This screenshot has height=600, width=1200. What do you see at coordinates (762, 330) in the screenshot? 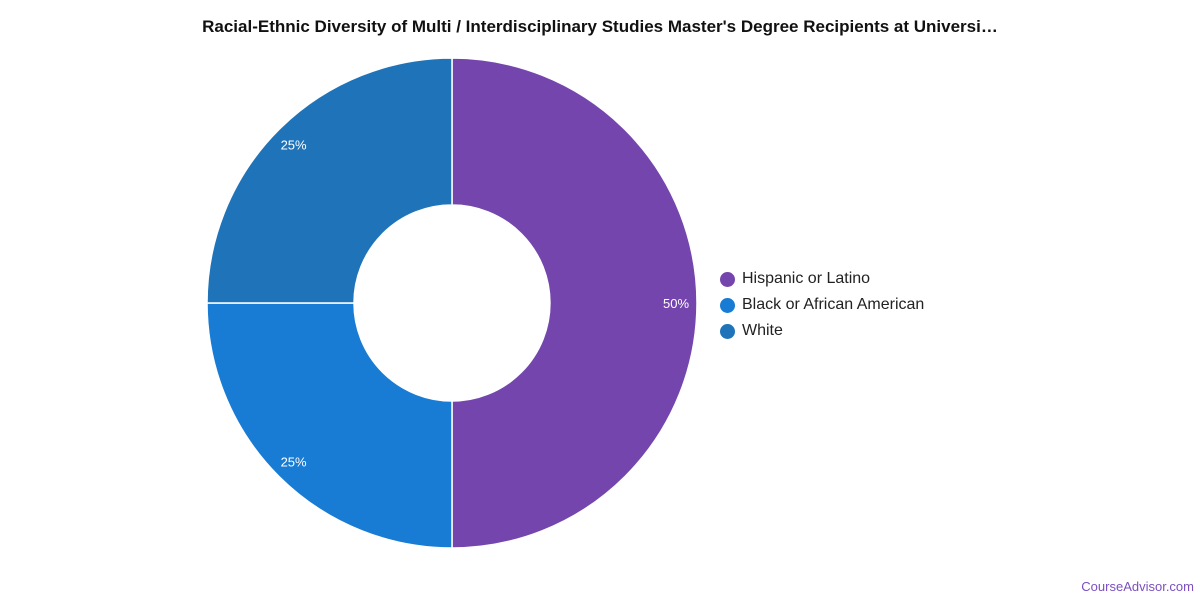
I see `legend-label: White` at bounding box center [762, 330].